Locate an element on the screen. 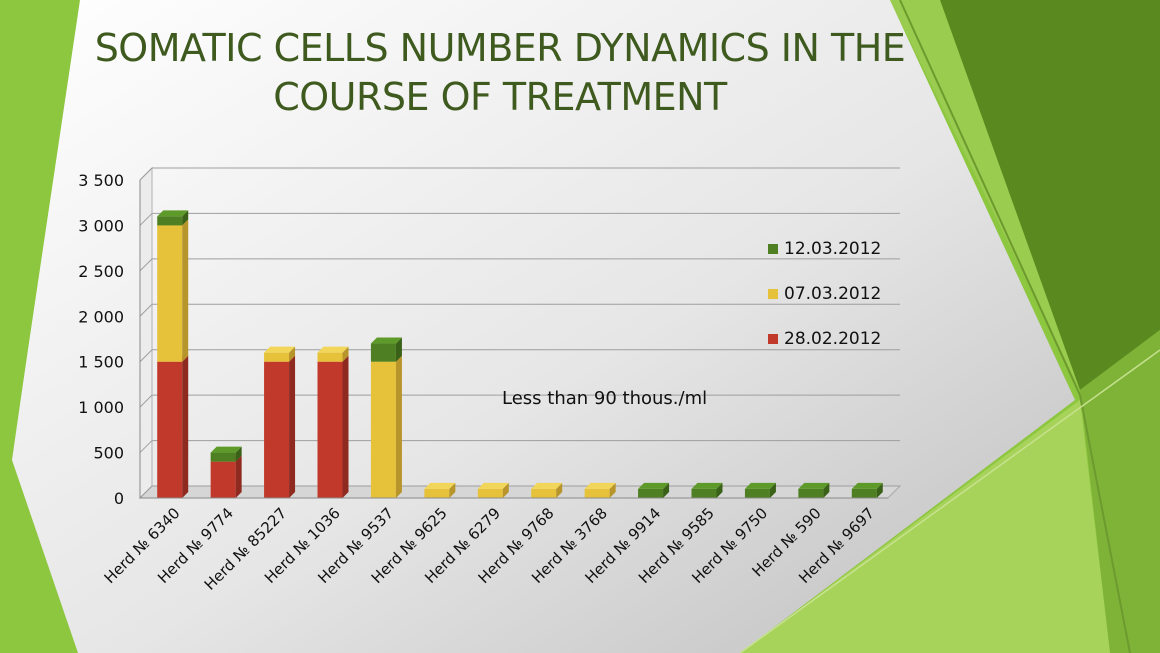 The width and height of the screenshot is (1160, 653). legend-label: 28.02.2012 is located at coordinates (832, 339).